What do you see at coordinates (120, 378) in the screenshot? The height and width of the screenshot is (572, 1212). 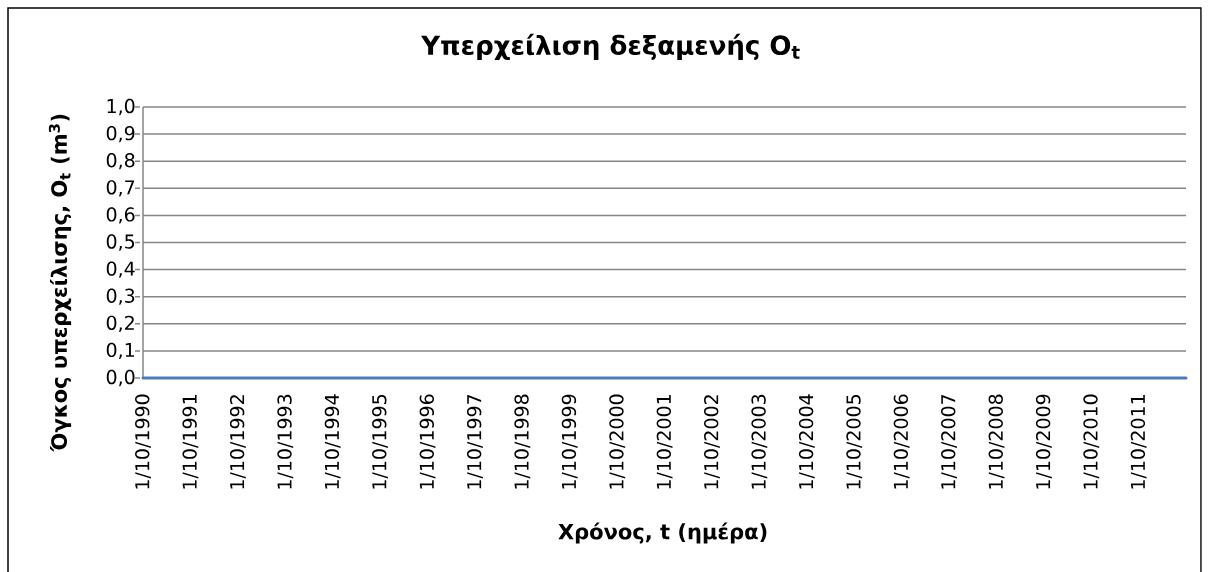 I see `y-tick-label: 0,0` at bounding box center [120, 378].